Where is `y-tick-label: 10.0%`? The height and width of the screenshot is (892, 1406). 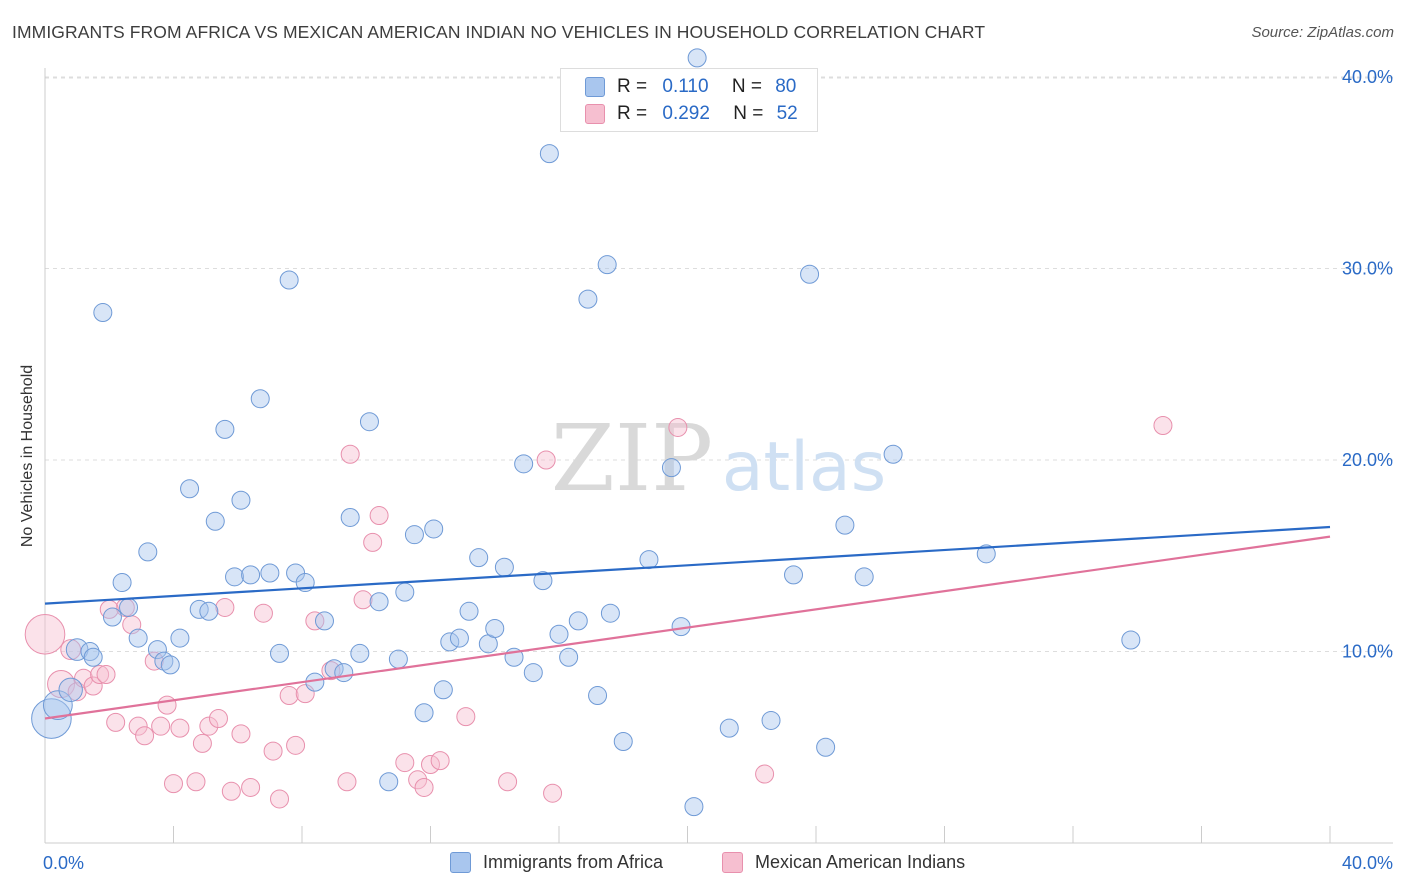
y-tick-label: 10.0% is located at coordinates (1367, 652).